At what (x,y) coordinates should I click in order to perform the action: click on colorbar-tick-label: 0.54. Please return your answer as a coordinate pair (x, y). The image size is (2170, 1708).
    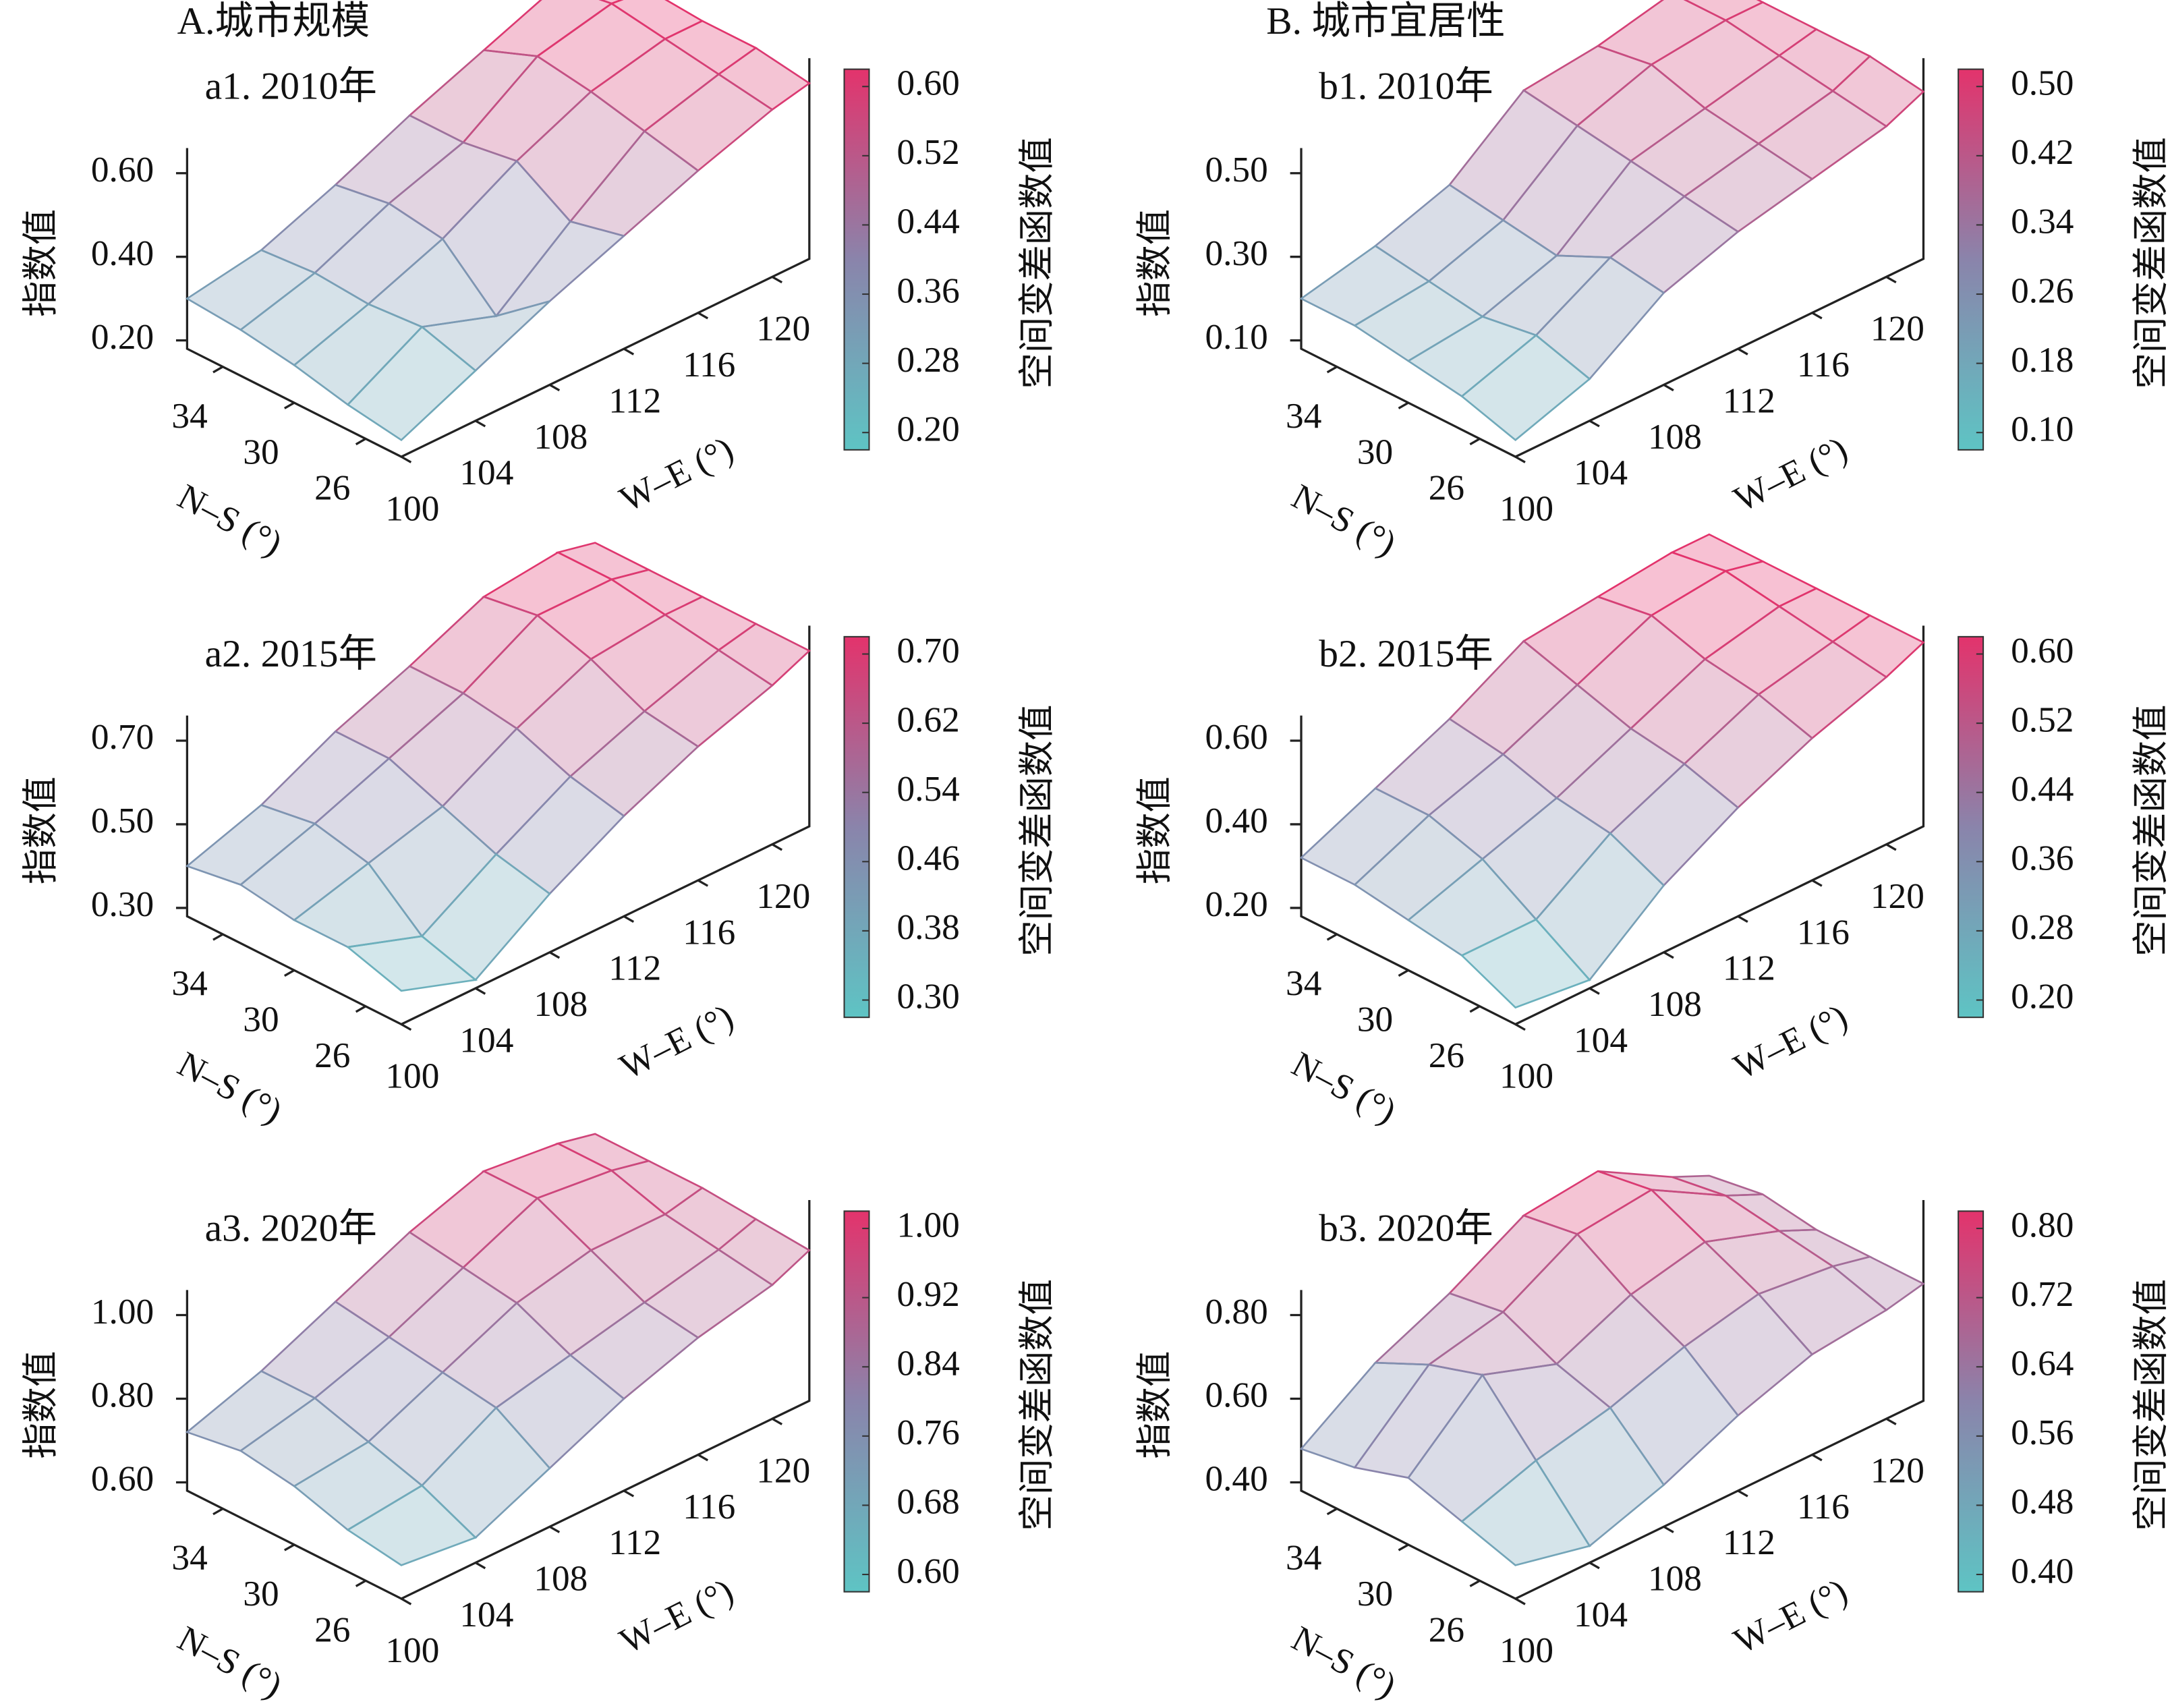
    Looking at the image, I should click on (929, 789).